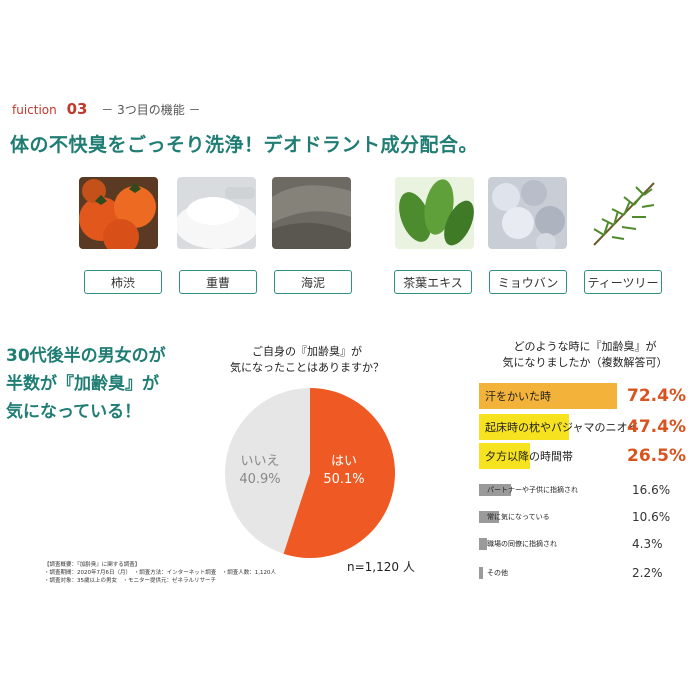 This screenshot has width=700, height=700. I want to click on bar-question-line: どのような時に『加齢臭』が, so click(585, 346).